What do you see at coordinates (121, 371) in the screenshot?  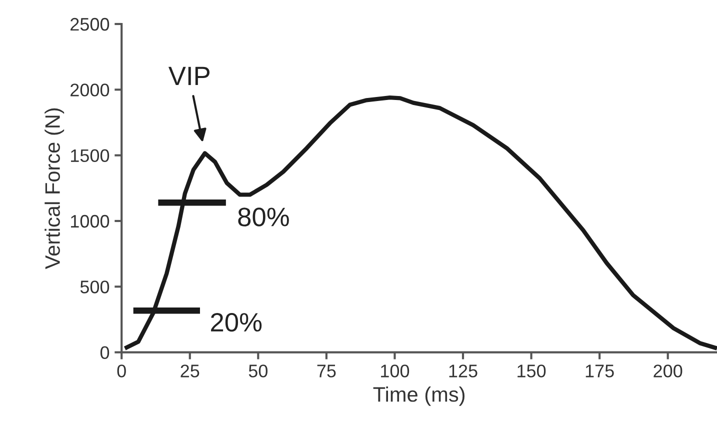 I see `x-tick-label: 0` at bounding box center [121, 371].